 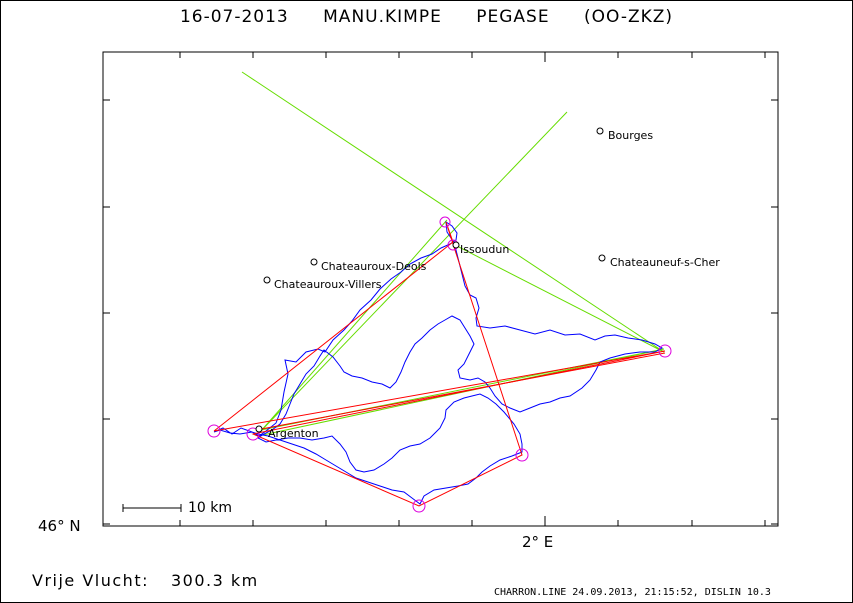 What do you see at coordinates (538, 542) in the screenshot?
I see `longitude-label: 2° E` at bounding box center [538, 542].